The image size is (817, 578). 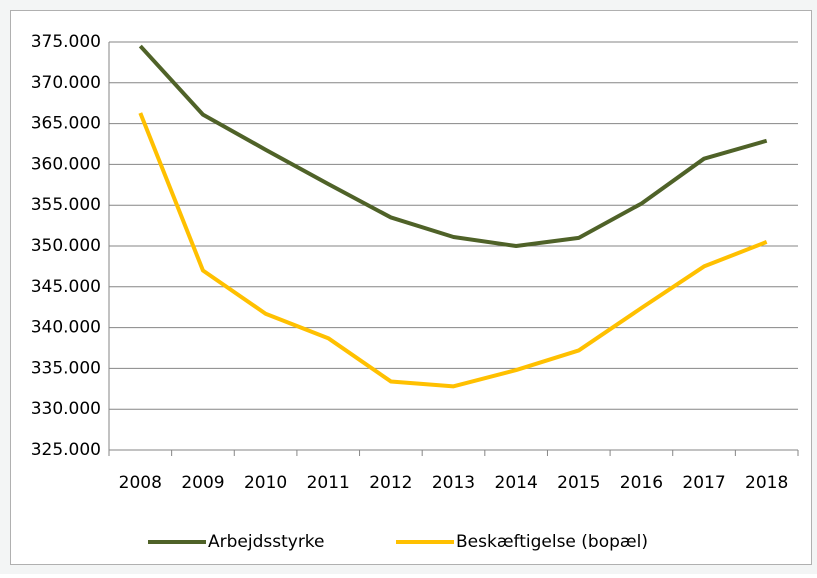 What do you see at coordinates (66, 205) in the screenshot?
I see `y-tick-label: 355.000` at bounding box center [66, 205].